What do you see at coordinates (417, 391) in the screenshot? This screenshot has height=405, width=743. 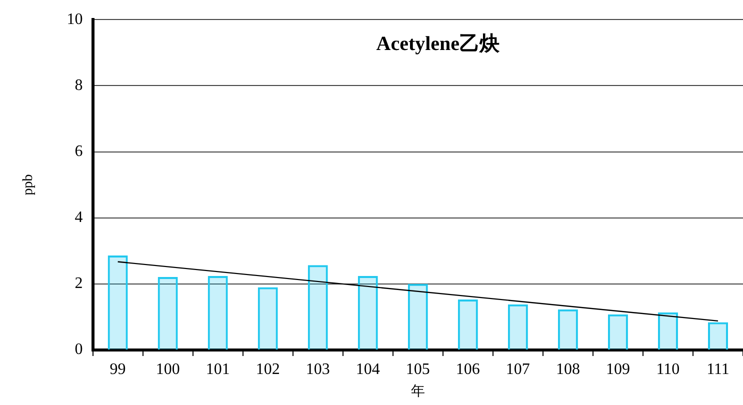 I see `x-axis-title: 年` at bounding box center [417, 391].